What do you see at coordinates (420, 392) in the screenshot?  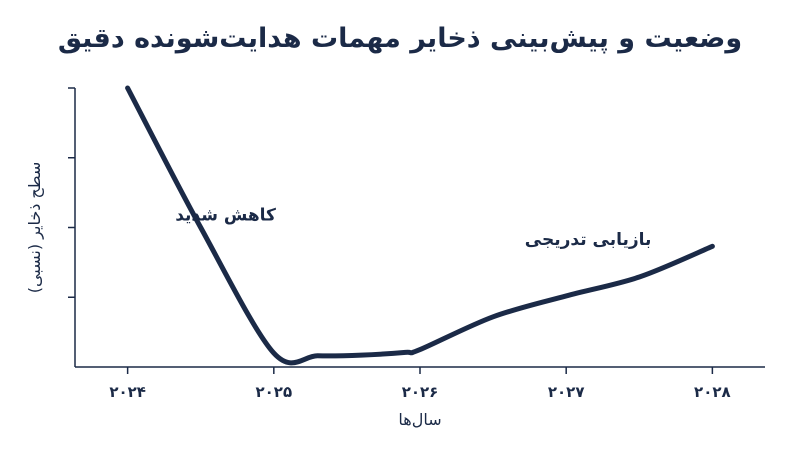 I see `x-tick-label: ۲۰۲۶` at bounding box center [420, 392].